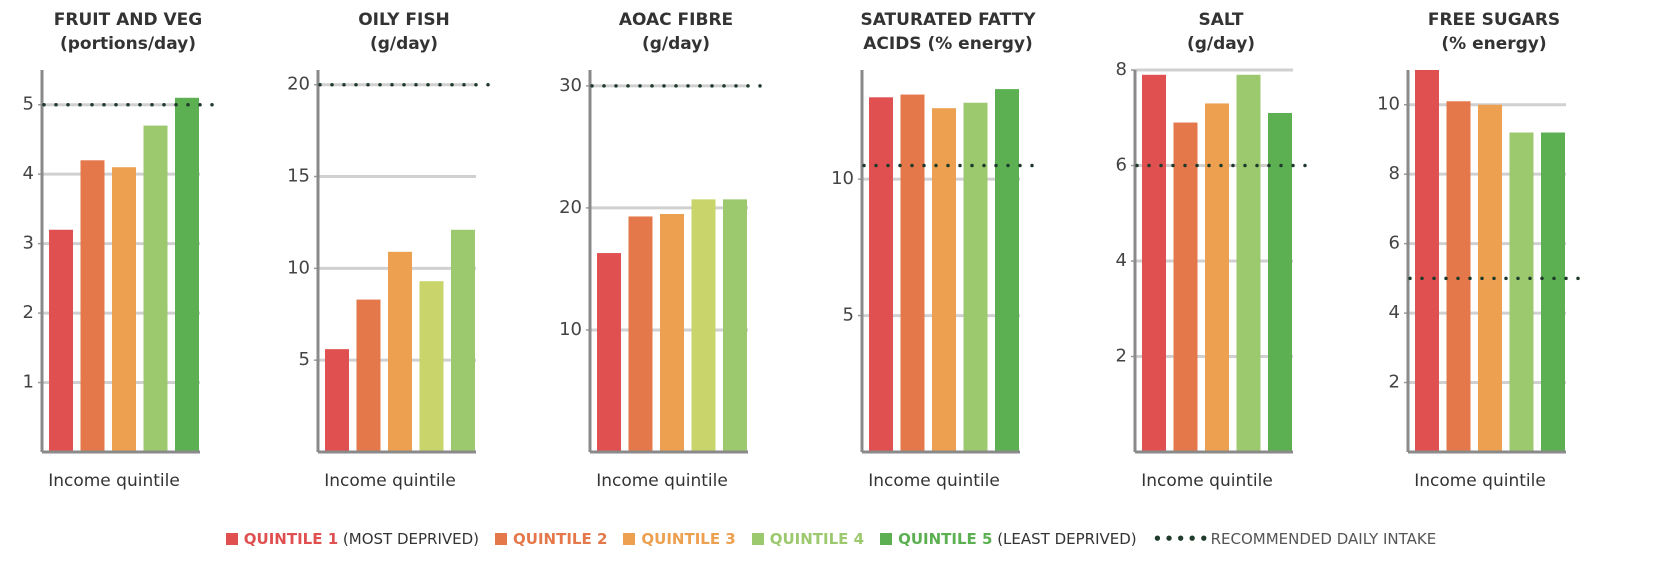 Image resolution: width=1662 pixels, height=584 pixels. I want to click on legend-item: QUINTILE 3, so click(679, 539).